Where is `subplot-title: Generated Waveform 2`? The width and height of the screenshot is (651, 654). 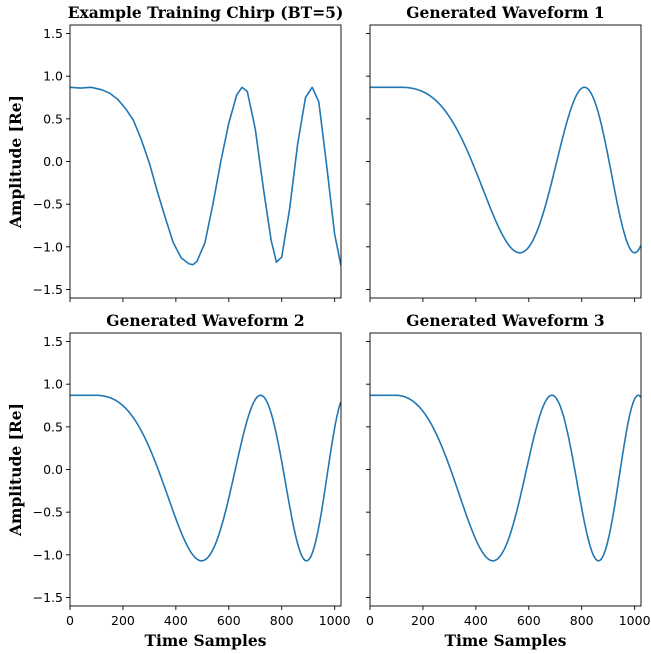
subplot-title: Generated Waveform 2 is located at coordinates (205, 320).